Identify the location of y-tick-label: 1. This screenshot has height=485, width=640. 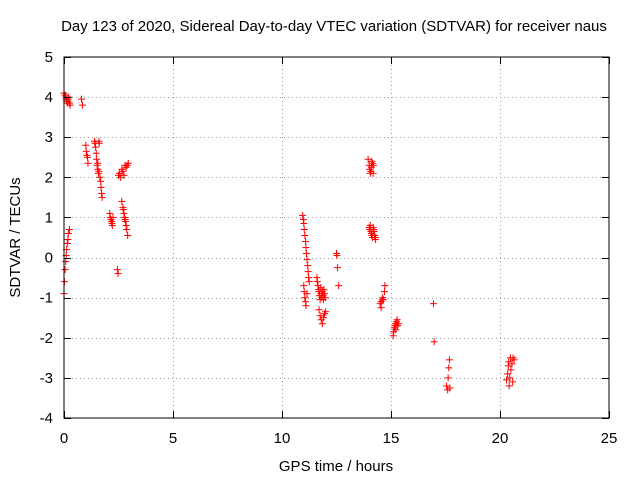
(49, 217).